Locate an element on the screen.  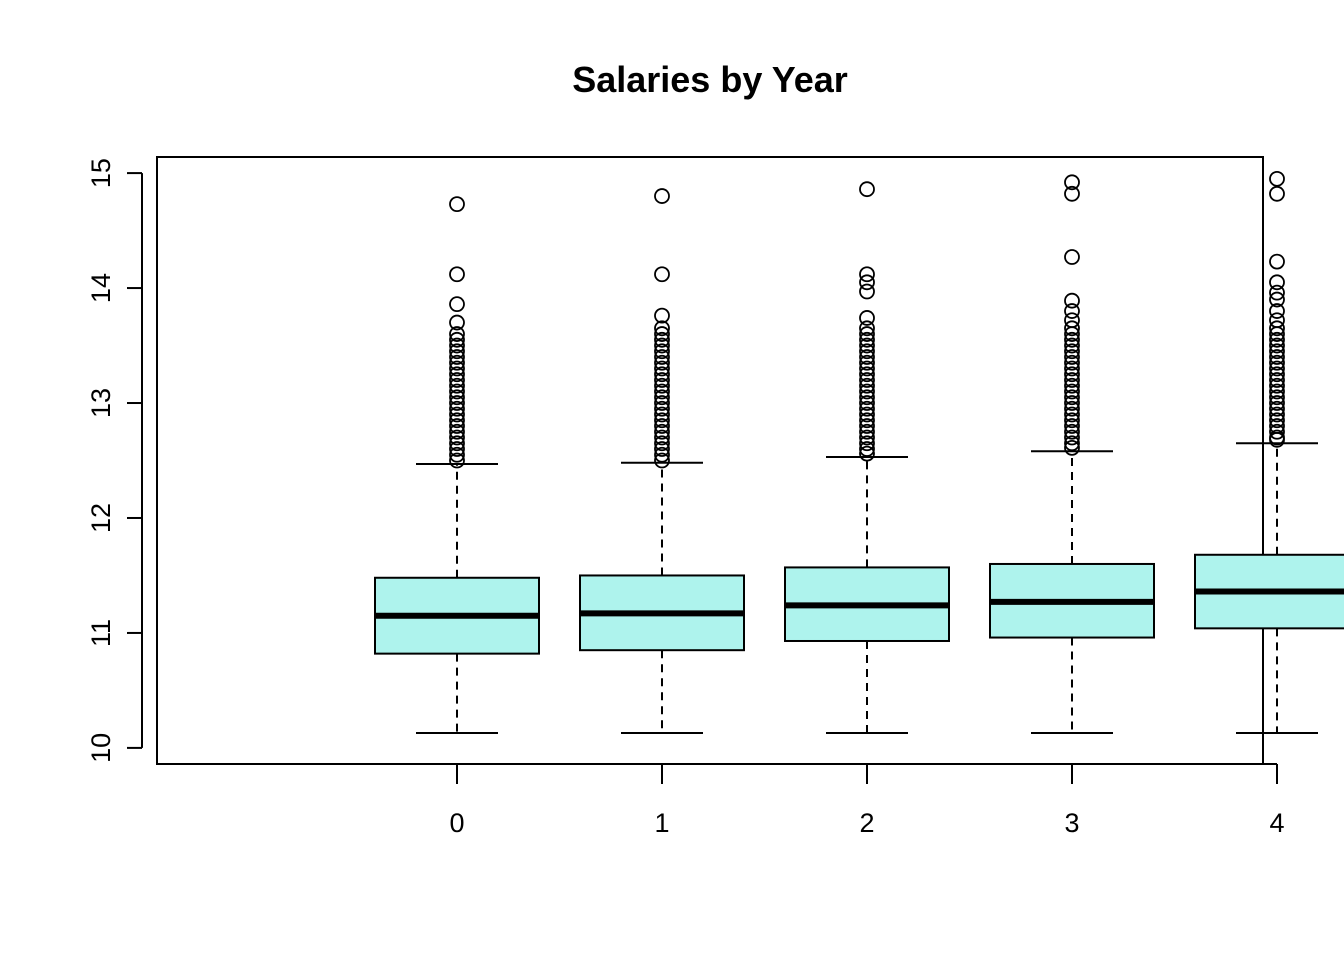
y-axis: 10 11 12 13 14 15 is located at coordinates (114, 460).